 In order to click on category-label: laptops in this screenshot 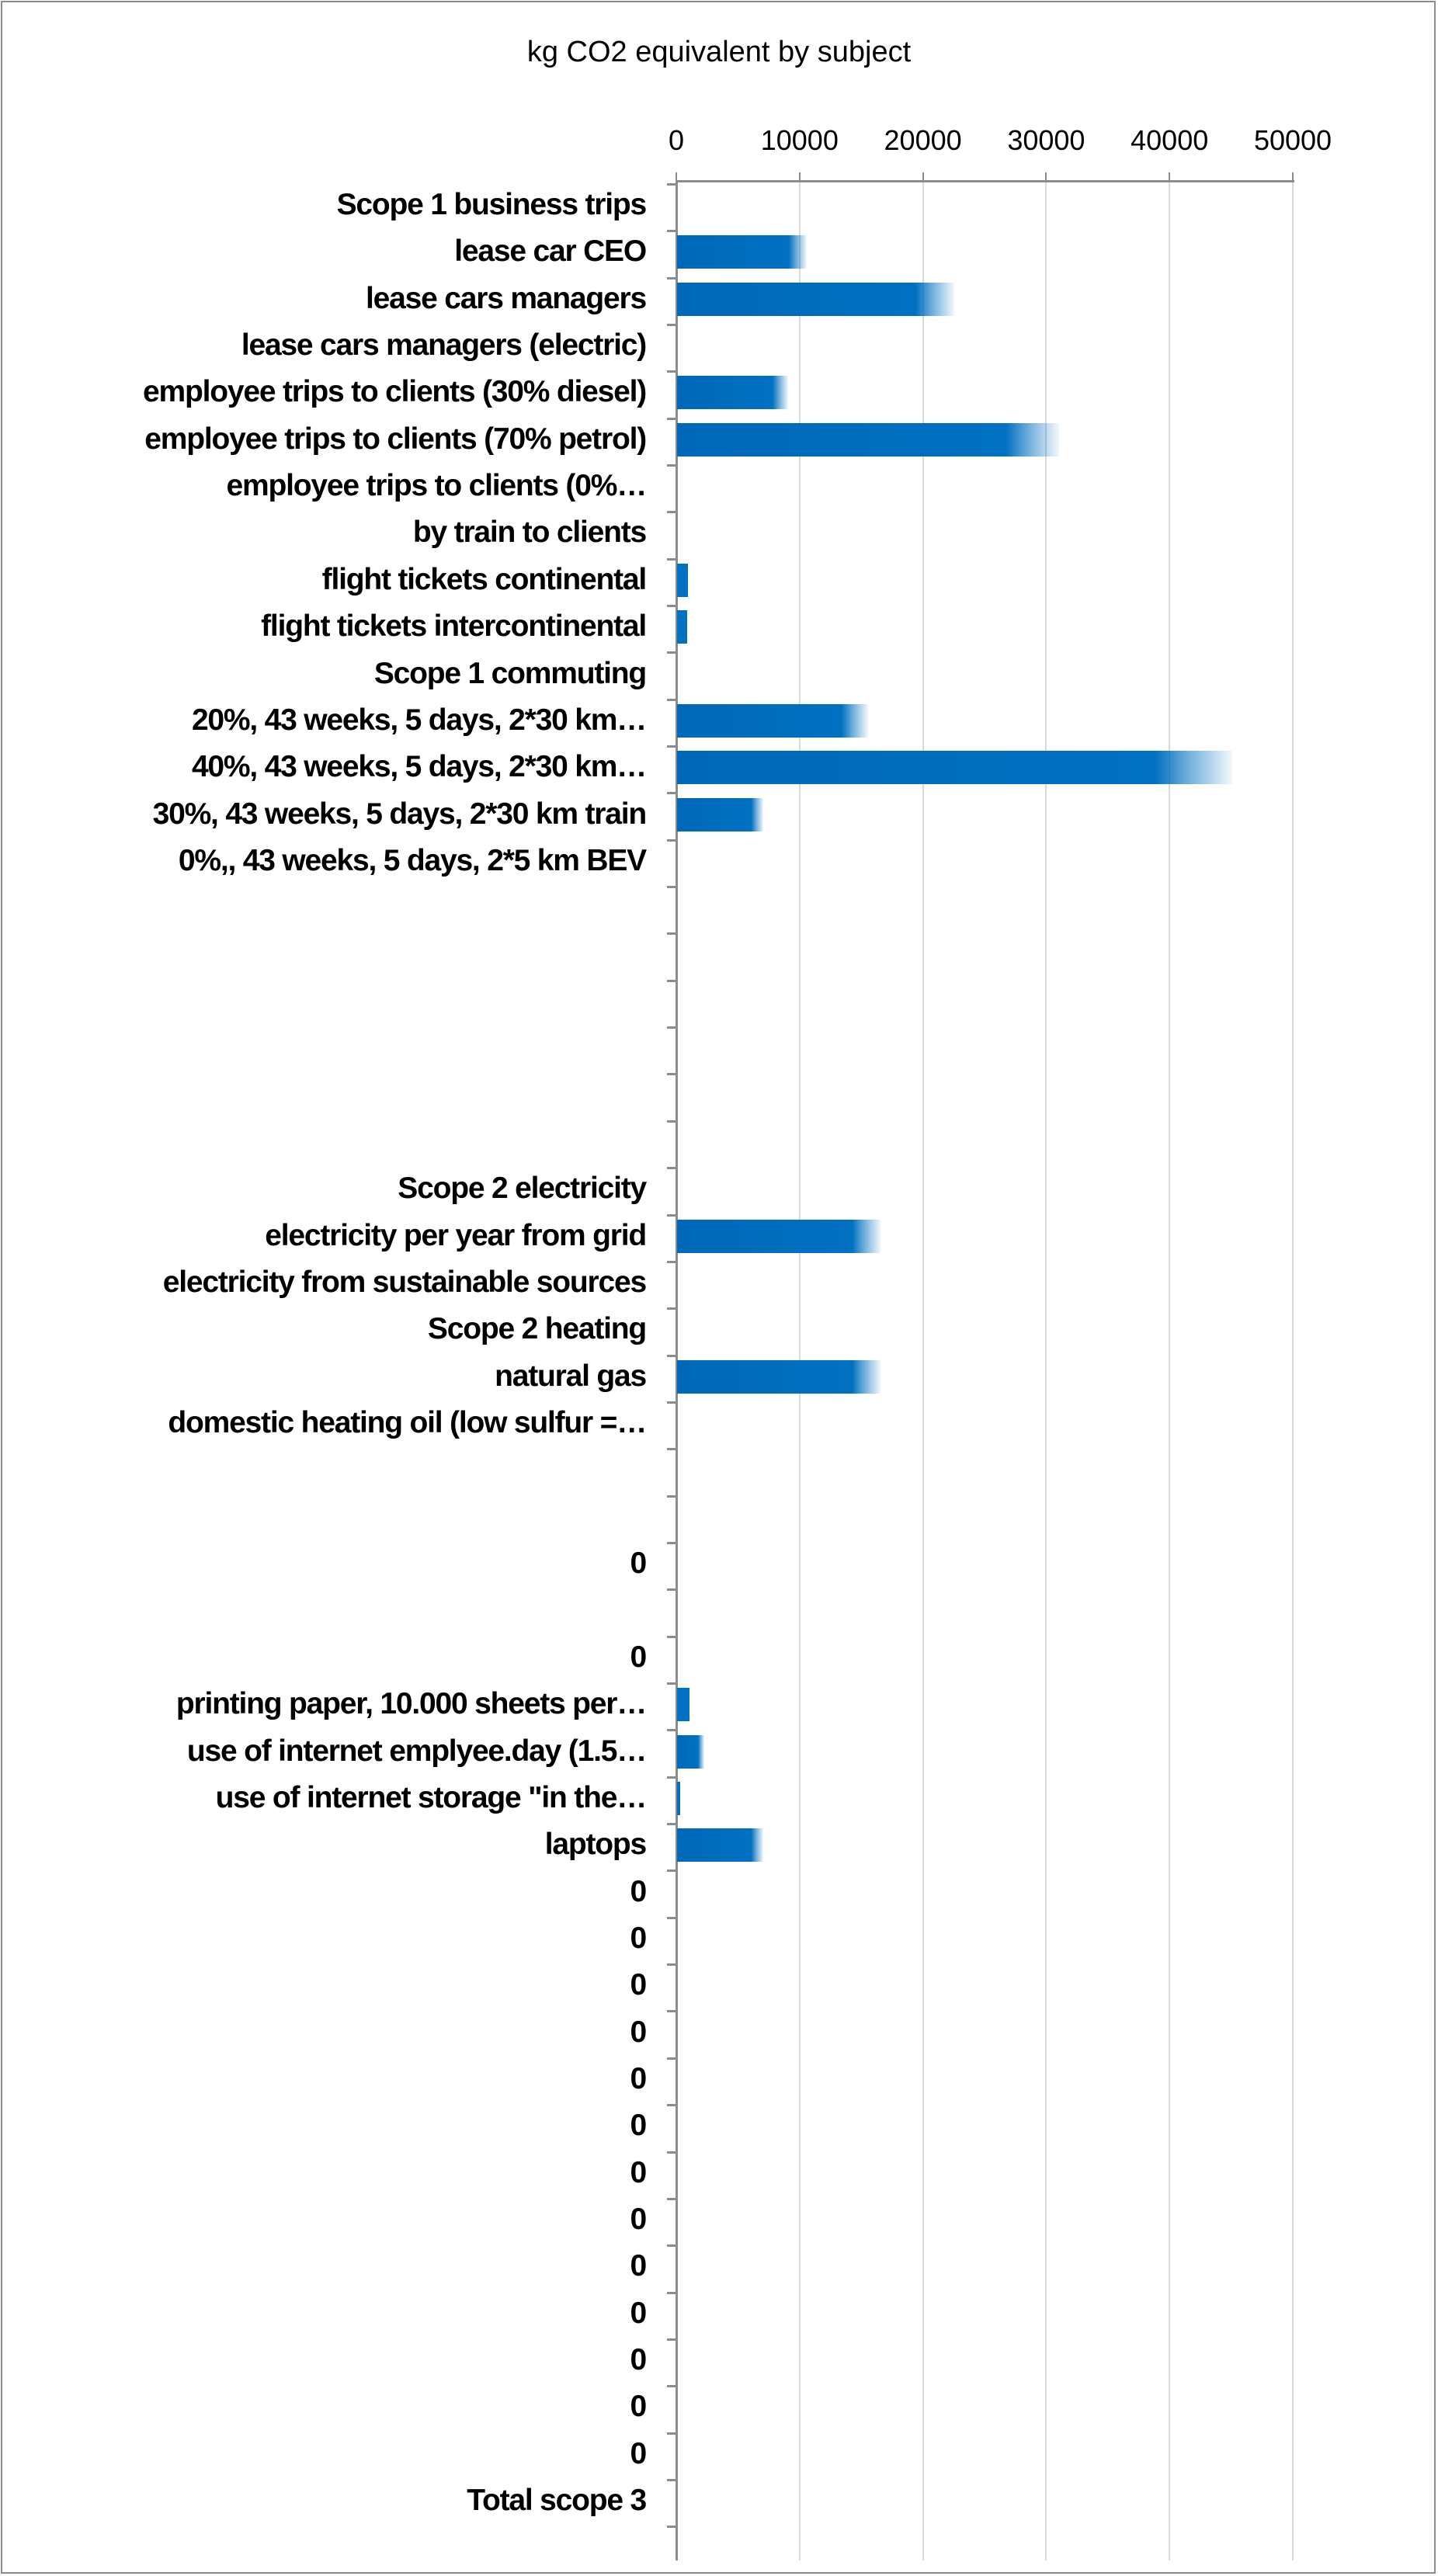, I will do `click(595, 1845)`.